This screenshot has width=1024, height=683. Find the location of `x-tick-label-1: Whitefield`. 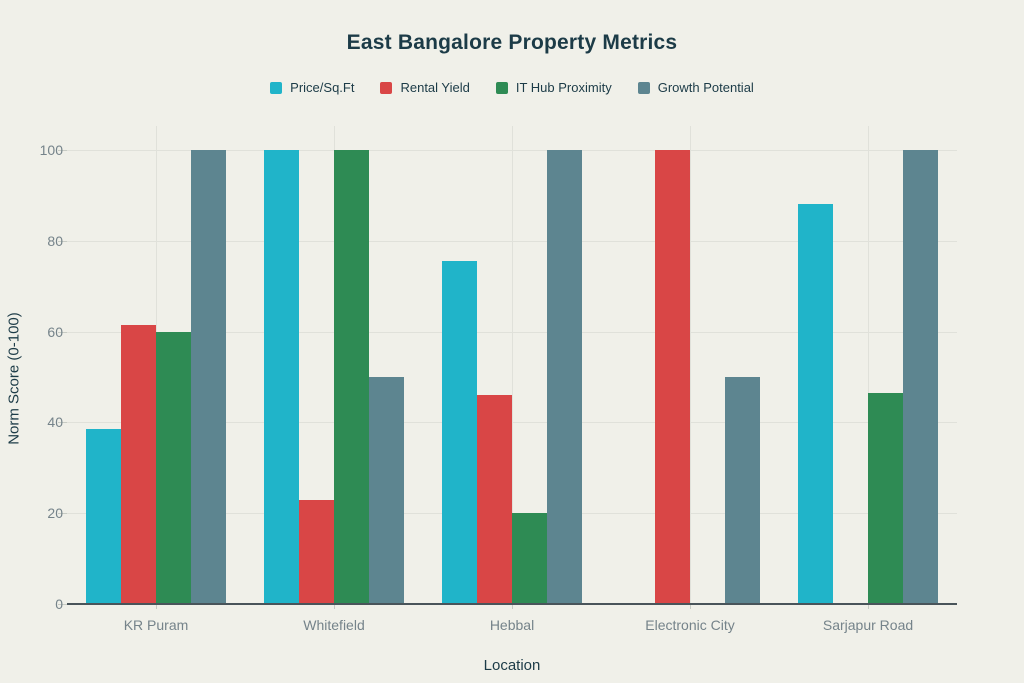

x-tick-label-1: Whitefield is located at coordinates (334, 625).